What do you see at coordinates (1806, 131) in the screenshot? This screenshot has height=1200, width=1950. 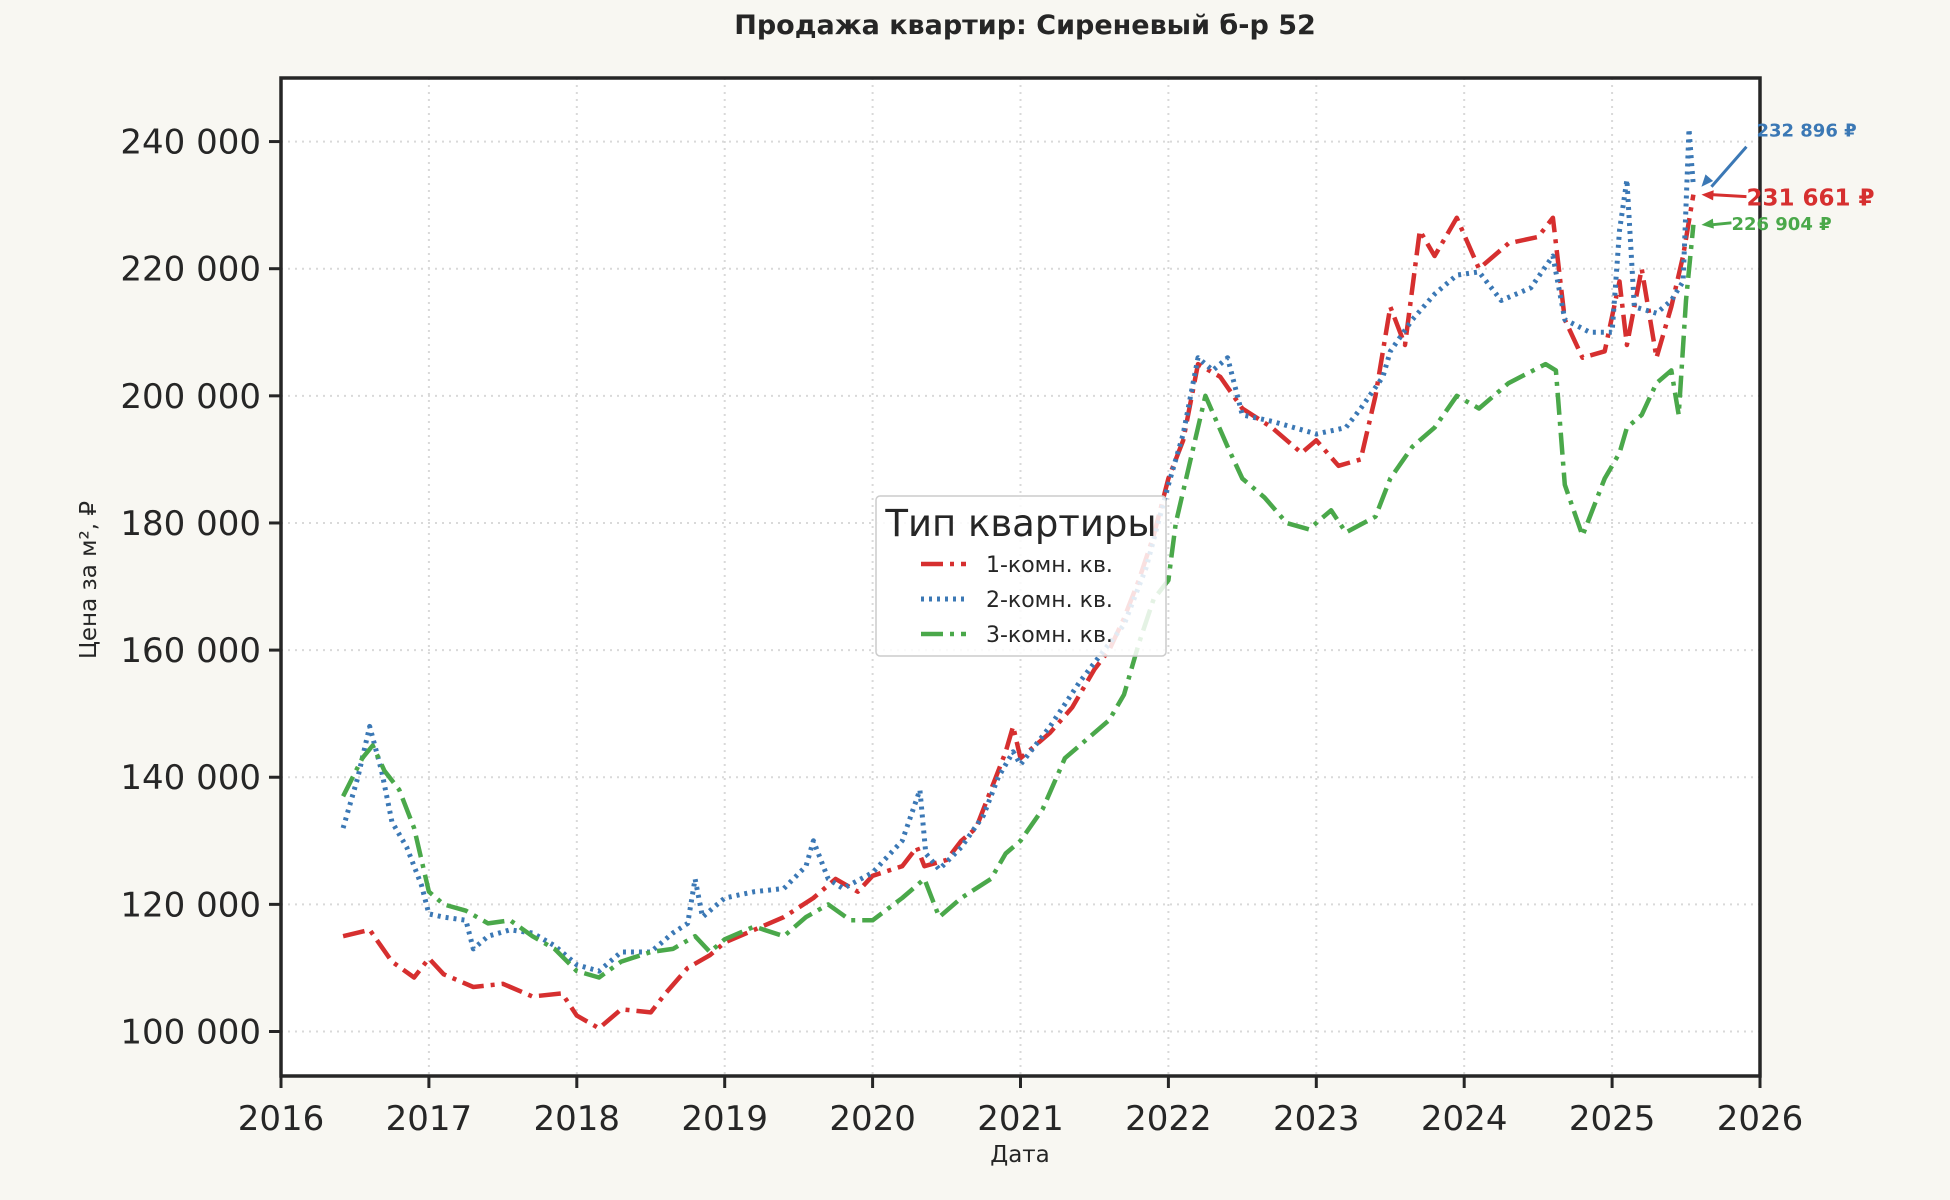 I see `annotation-label: 232 896 ₽` at bounding box center [1806, 131].